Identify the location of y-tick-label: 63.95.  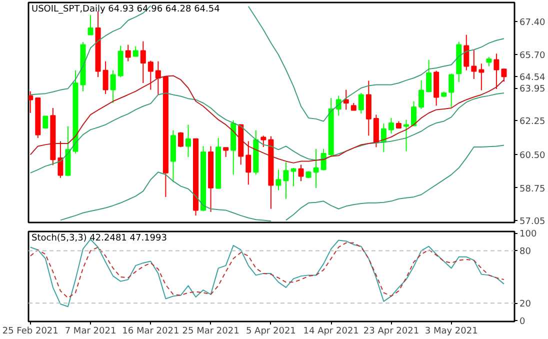
(533, 89).